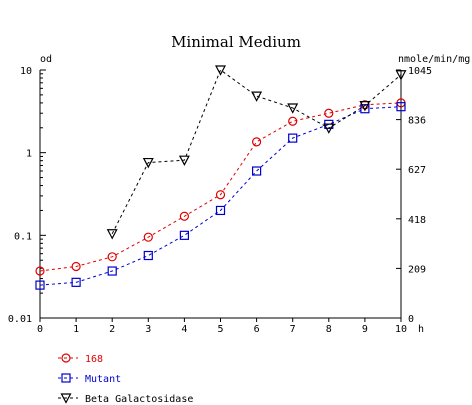  Describe the element at coordinates (236, 42) in the screenshot. I see `chart-title: Minimal Medium` at that location.